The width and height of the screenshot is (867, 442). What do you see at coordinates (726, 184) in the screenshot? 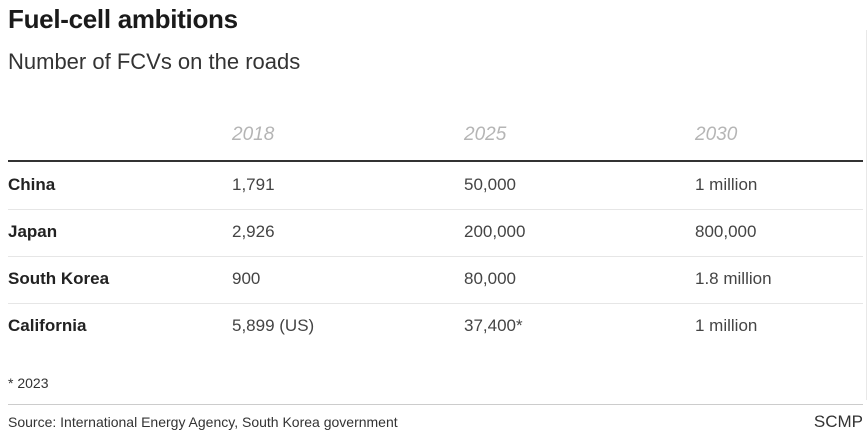
I see `cell-china-2030: 1 million` at bounding box center [726, 184].